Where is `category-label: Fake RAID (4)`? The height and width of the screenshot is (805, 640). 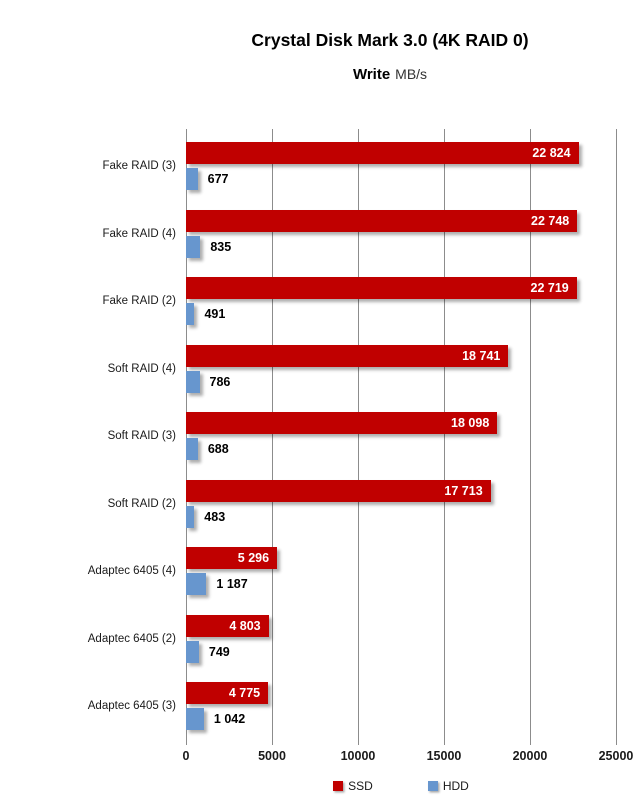 category-label: Fake RAID (4) is located at coordinates (139, 233).